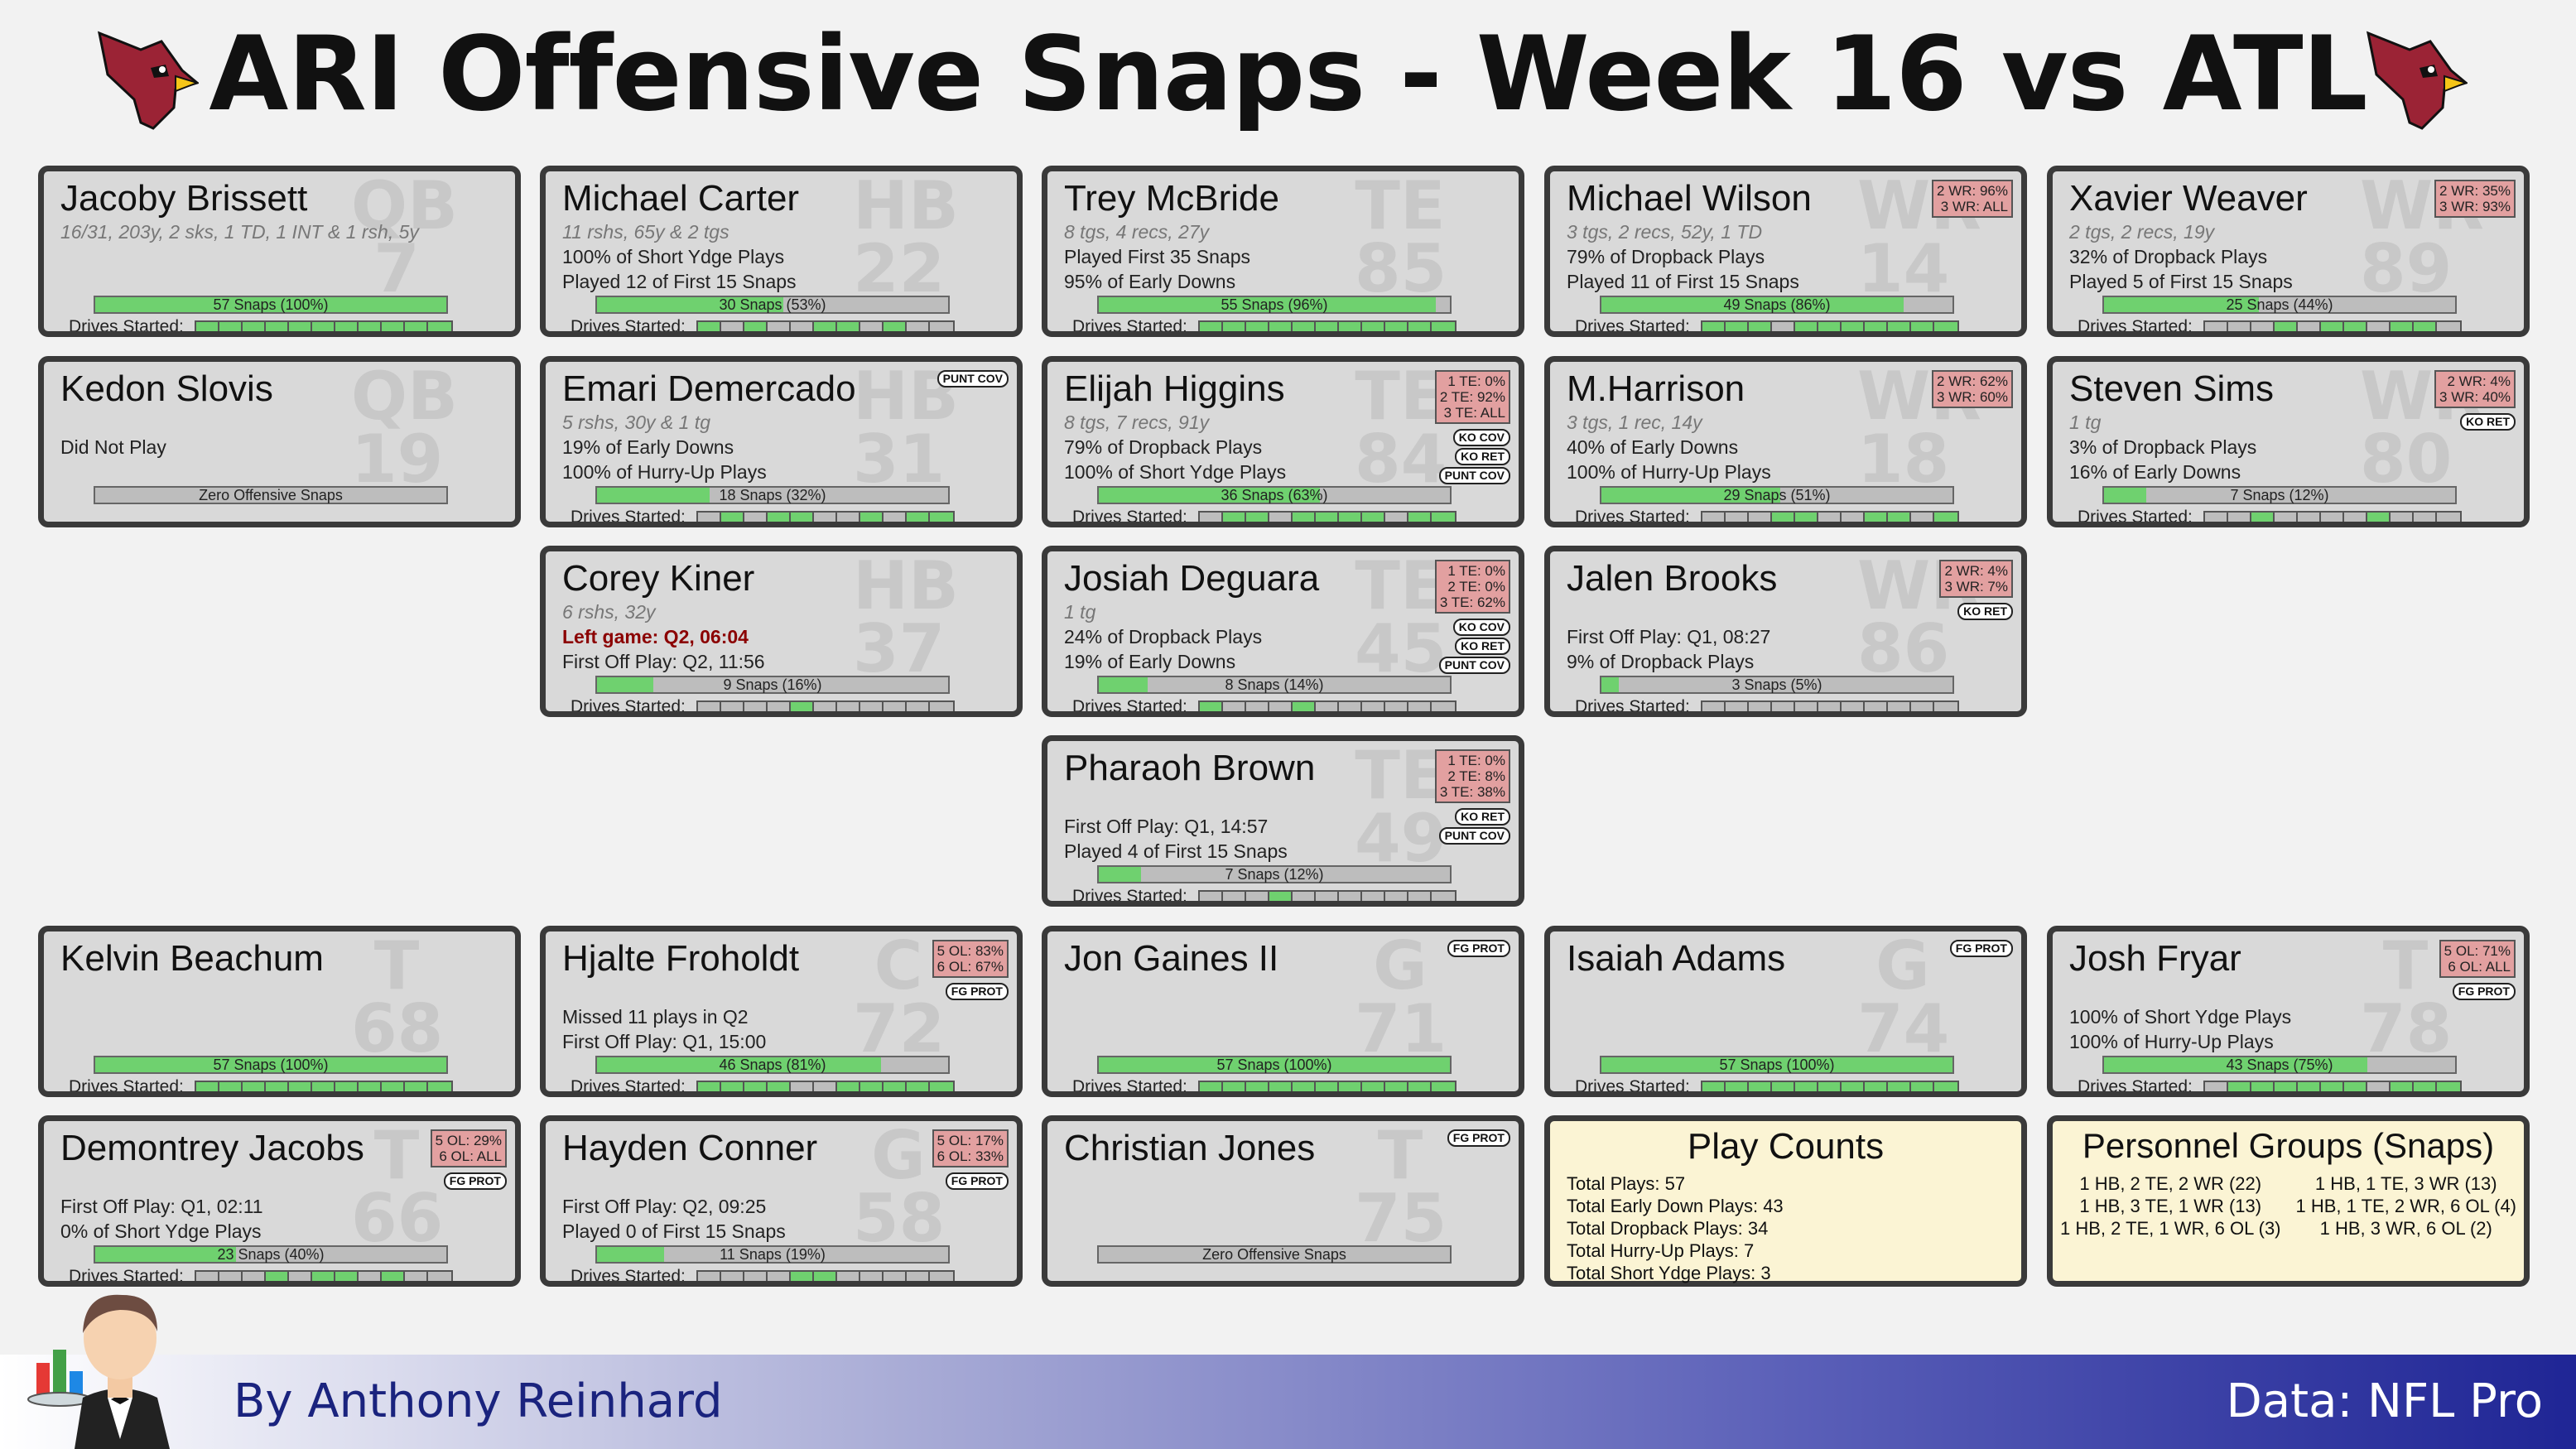 The width and height of the screenshot is (2576, 1449). What do you see at coordinates (1175, 472) in the screenshot?
I see `player-note-2: 100% of Short Ydge Plays` at bounding box center [1175, 472].